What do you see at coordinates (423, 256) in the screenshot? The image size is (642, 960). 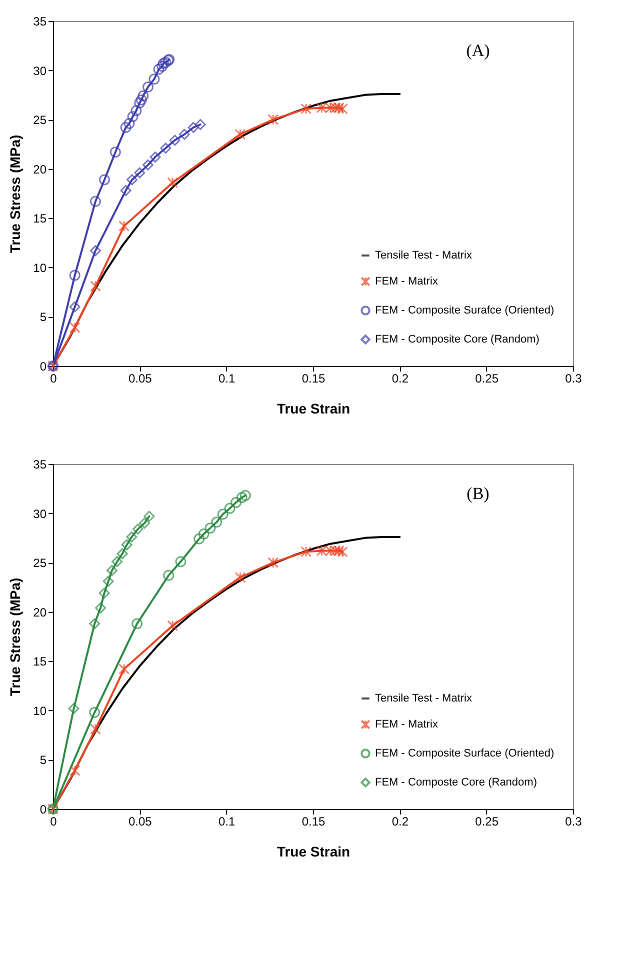 I see `legend-label: Tensile Test - Matrix` at bounding box center [423, 256].